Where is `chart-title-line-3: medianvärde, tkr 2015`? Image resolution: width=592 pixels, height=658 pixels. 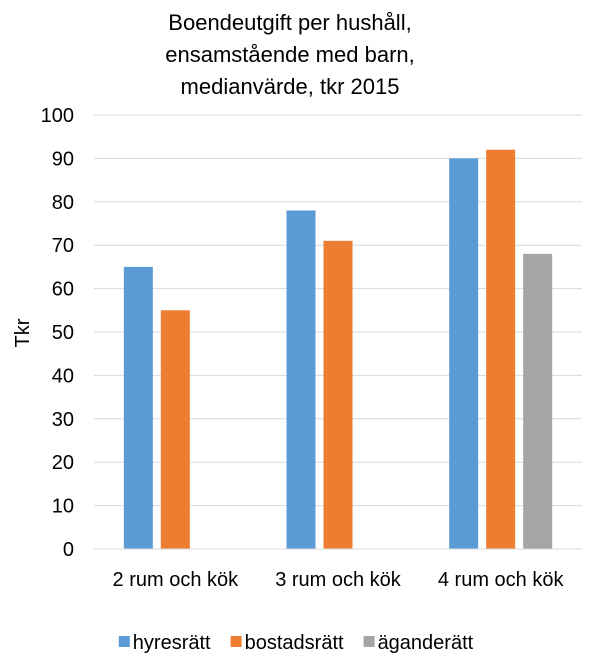 chart-title-line-3: medianvärde, tkr 2015 is located at coordinates (290, 86).